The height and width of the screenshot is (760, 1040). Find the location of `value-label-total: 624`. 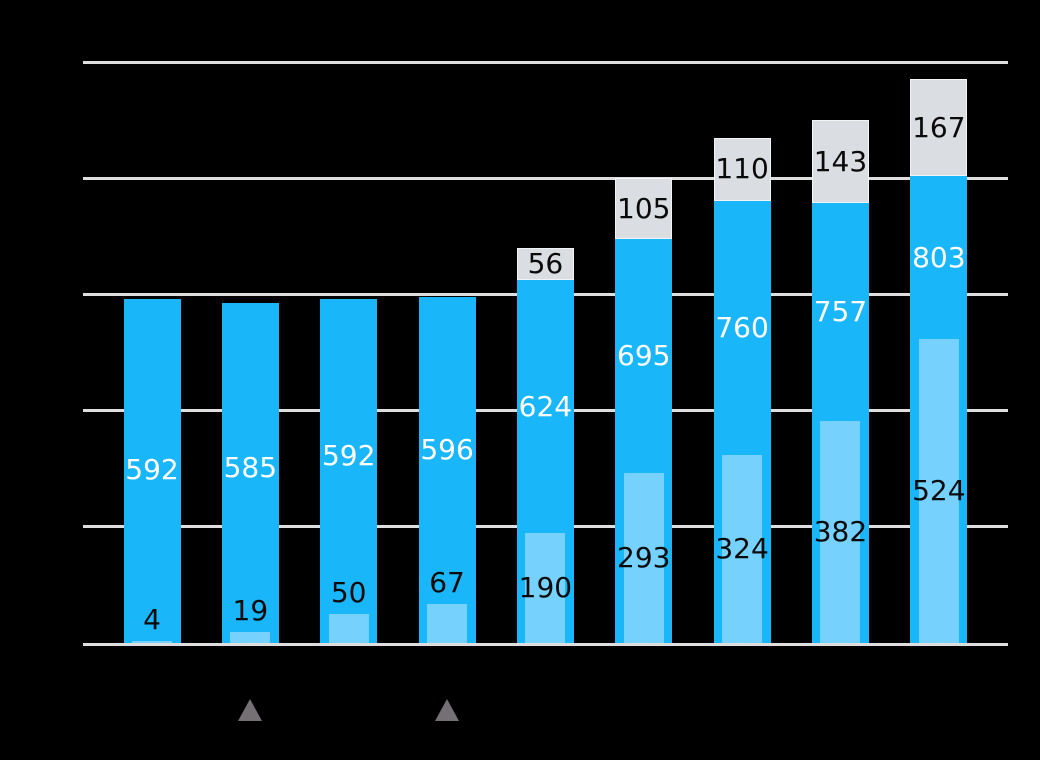

value-label-total: 624 is located at coordinates (545, 406).